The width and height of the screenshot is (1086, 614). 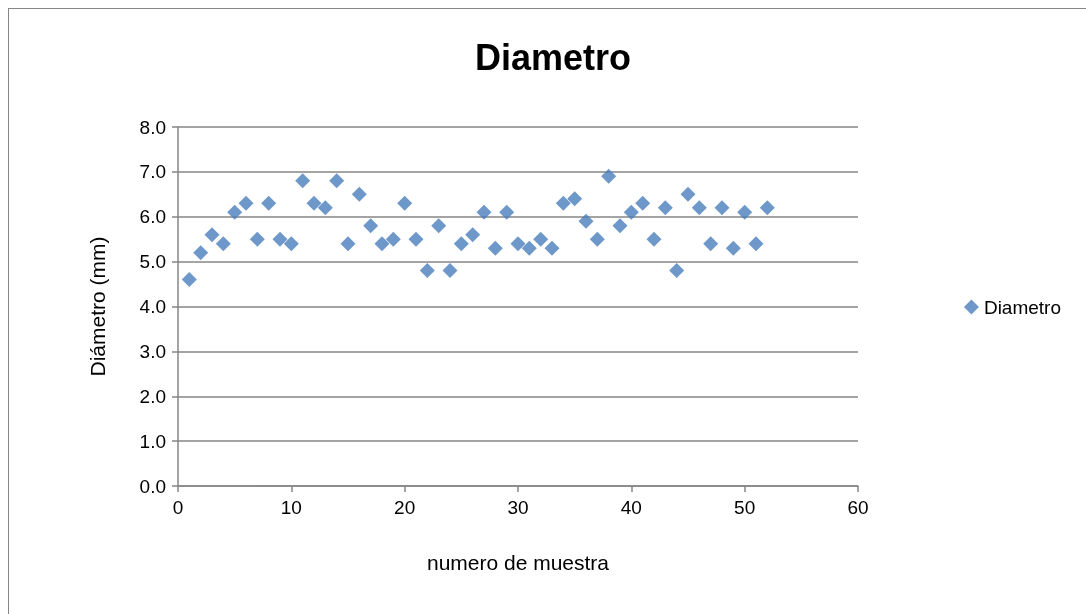 What do you see at coordinates (291, 507) in the screenshot?
I see `x-tick-label: 10` at bounding box center [291, 507].